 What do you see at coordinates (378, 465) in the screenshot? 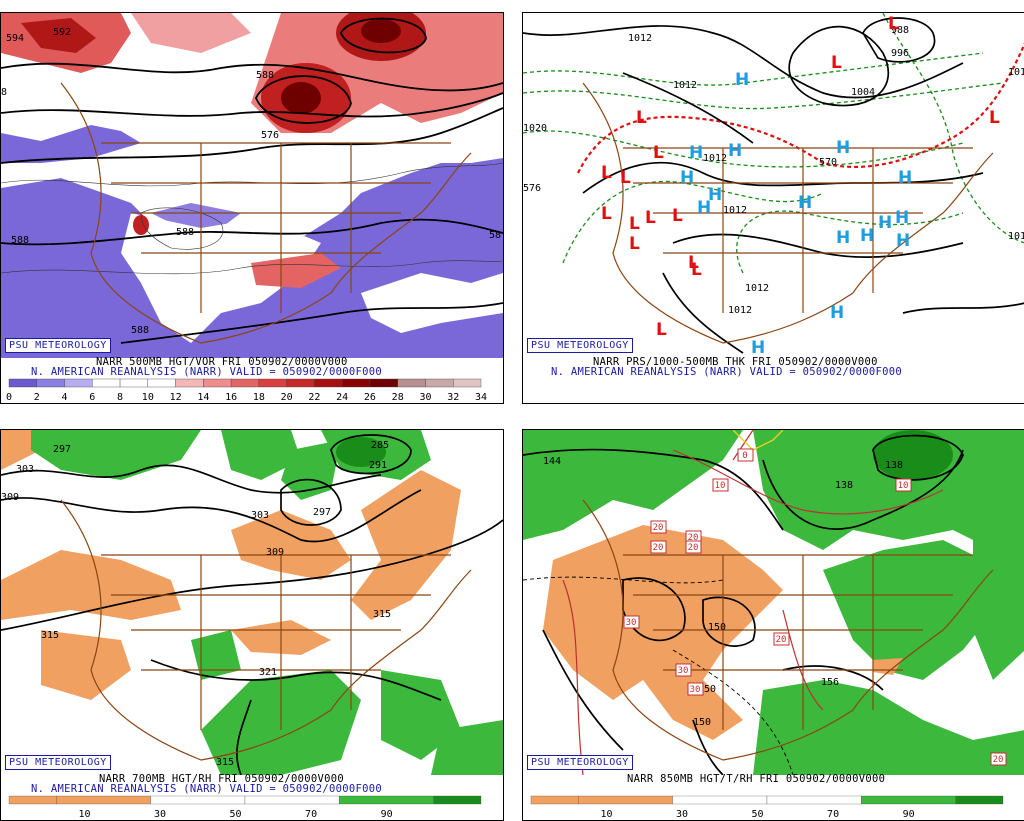
I see `contour-label: 291` at bounding box center [378, 465].